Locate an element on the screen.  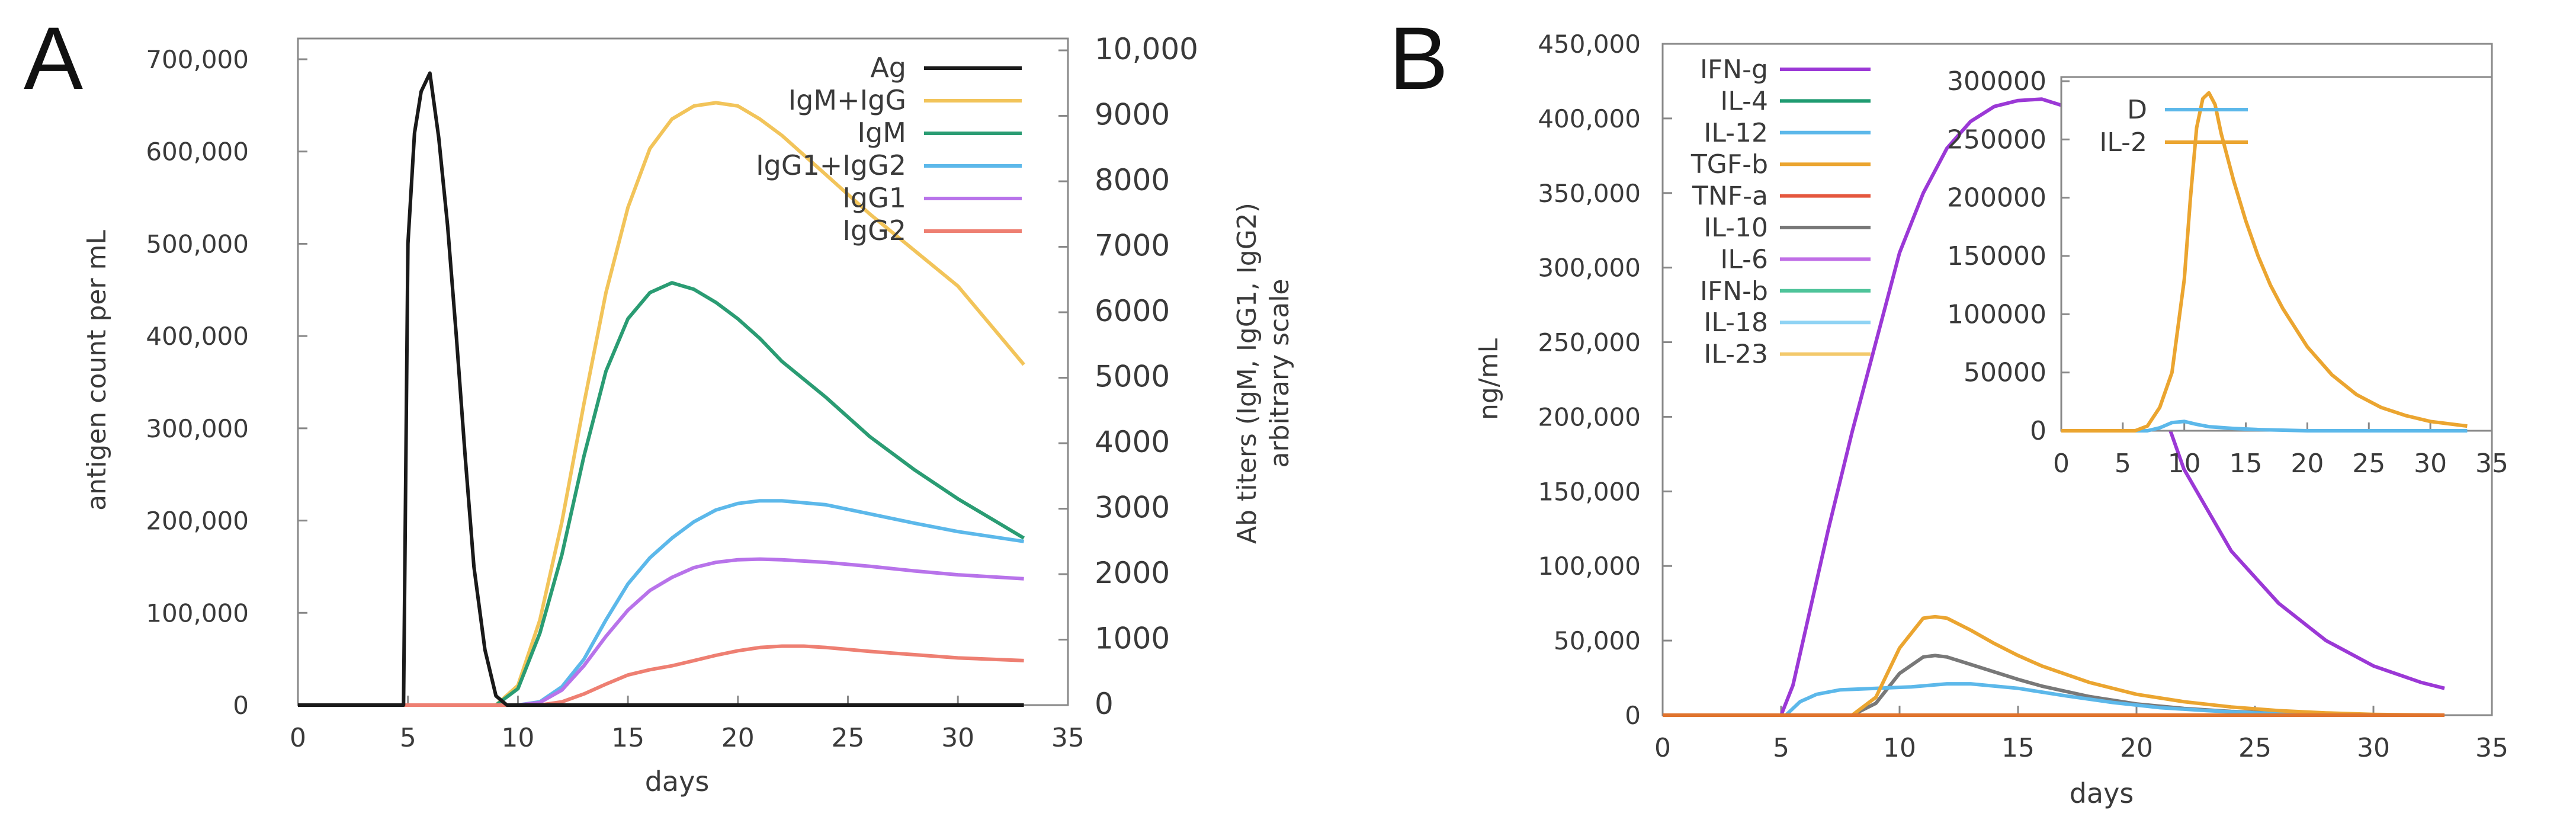
inset-y-tick-label: 300000 is located at coordinates (1997, 82).